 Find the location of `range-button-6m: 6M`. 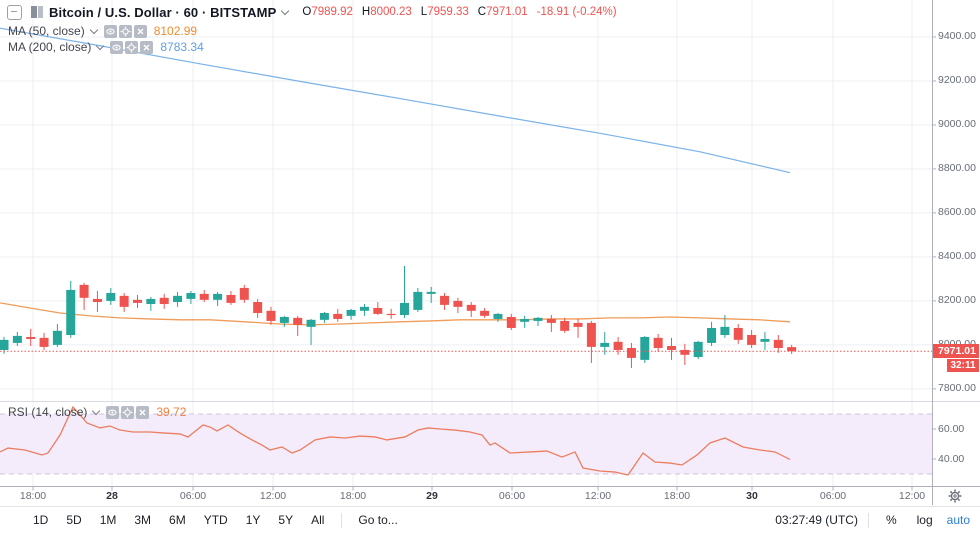

range-button-6m: 6M is located at coordinates (177, 520).